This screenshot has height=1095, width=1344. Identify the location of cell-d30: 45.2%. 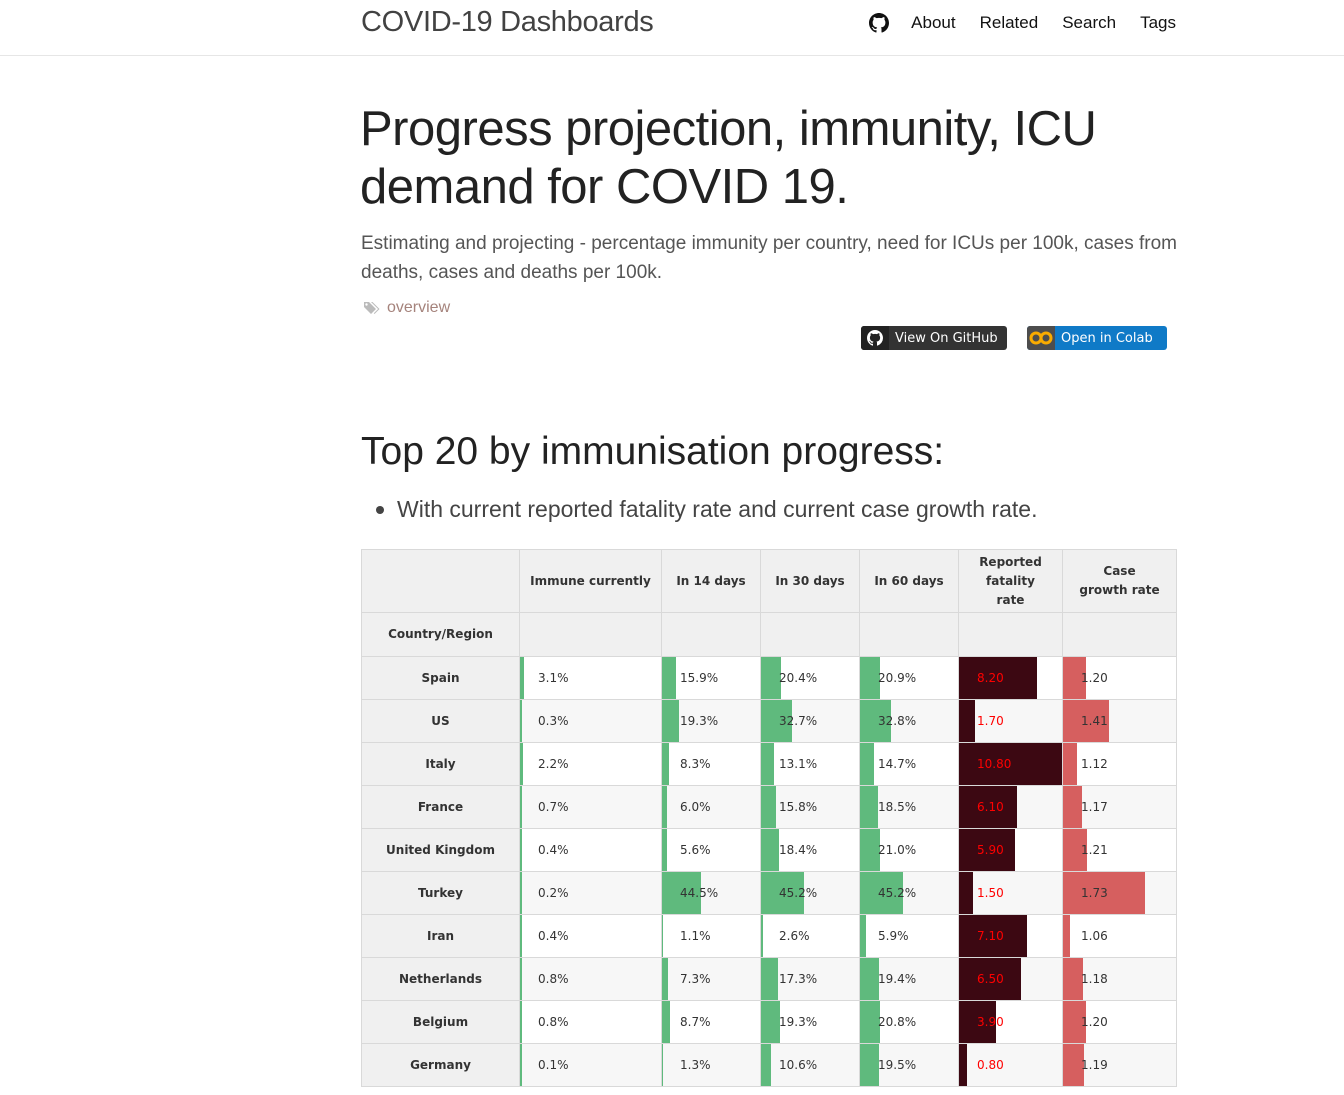
(810, 893).